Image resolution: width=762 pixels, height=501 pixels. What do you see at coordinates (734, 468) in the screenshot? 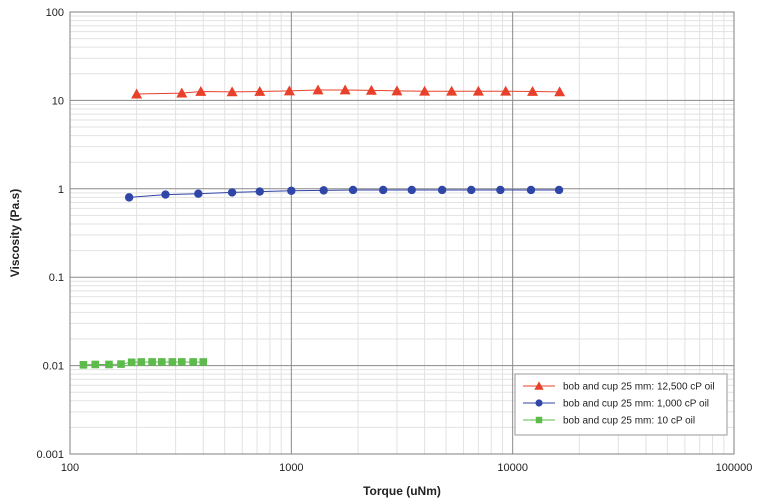
I see `x-tick-label: 100000` at bounding box center [734, 468].